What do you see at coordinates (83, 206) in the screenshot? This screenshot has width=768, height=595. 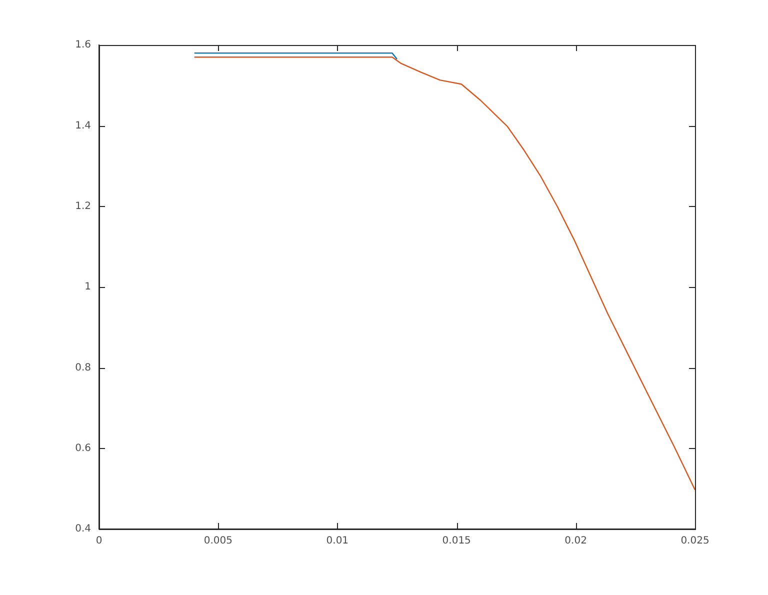 I see `y-tick-label: 1.2` at bounding box center [83, 206].